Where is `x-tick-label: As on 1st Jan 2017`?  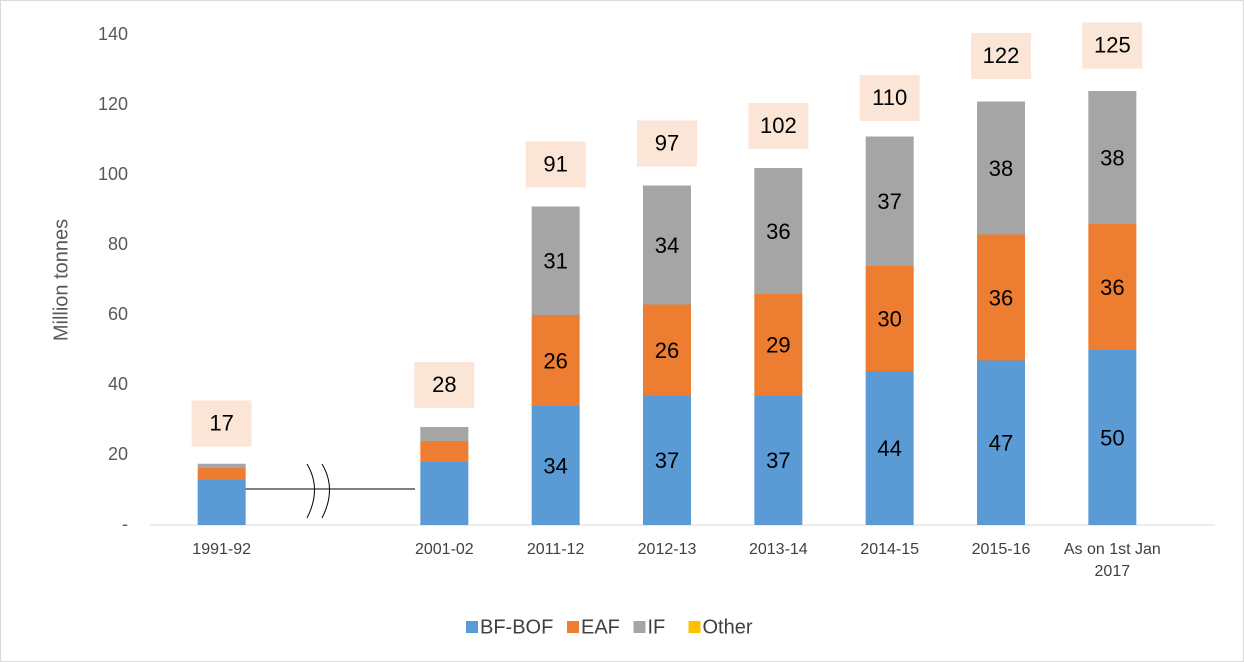 x-tick-label: As on 1st Jan 2017 is located at coordinates (1112, 560).